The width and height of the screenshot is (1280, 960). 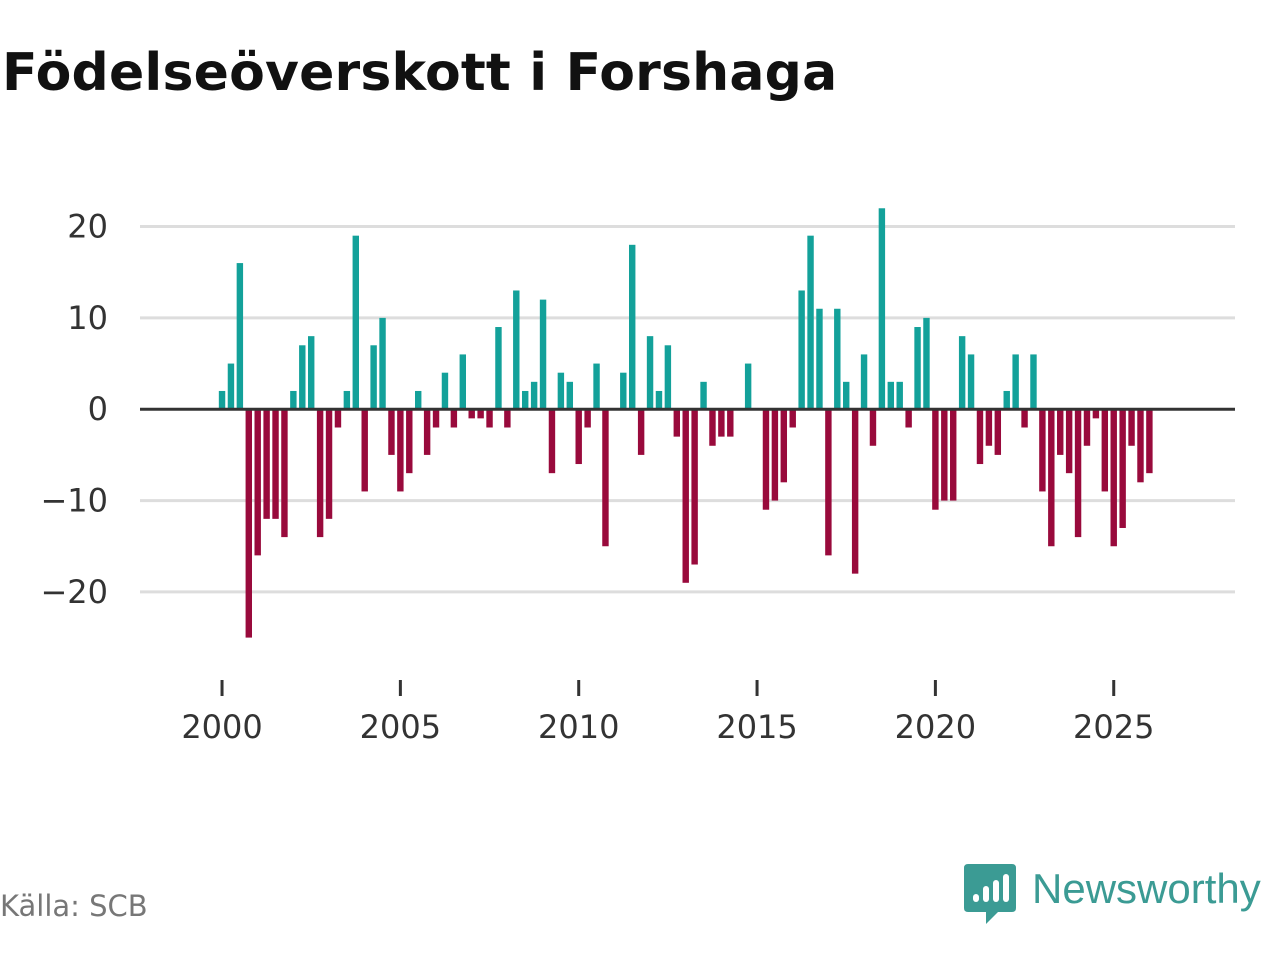 I want to click on y-tick-label: −10, so click(x=74, y=501).